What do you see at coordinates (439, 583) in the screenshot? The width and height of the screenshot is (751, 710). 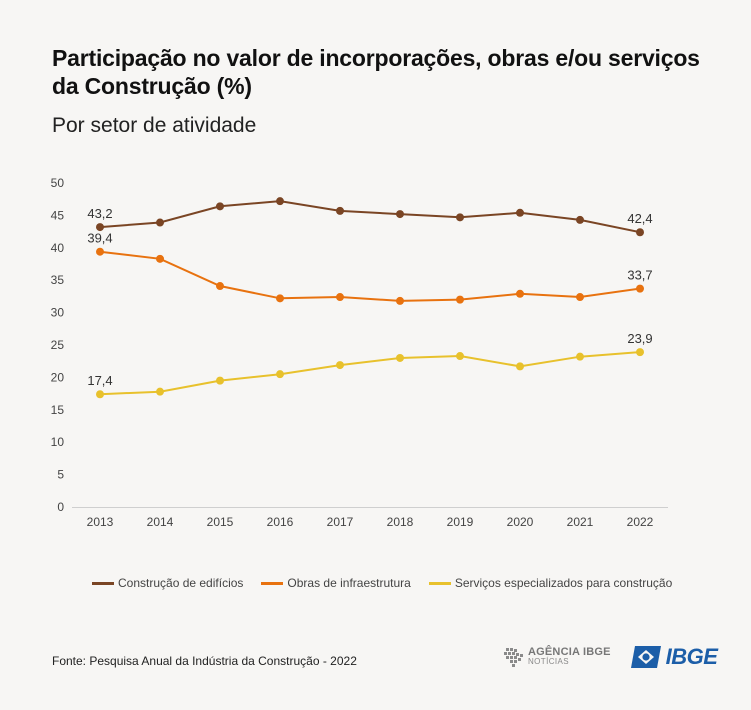 I see `legend-swatch-servicos` at bounding box center [439, 583].